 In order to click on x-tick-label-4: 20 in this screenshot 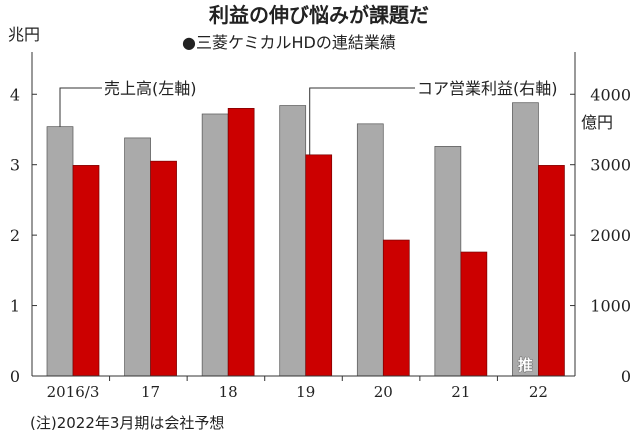, I will do `click(383, 392)`.